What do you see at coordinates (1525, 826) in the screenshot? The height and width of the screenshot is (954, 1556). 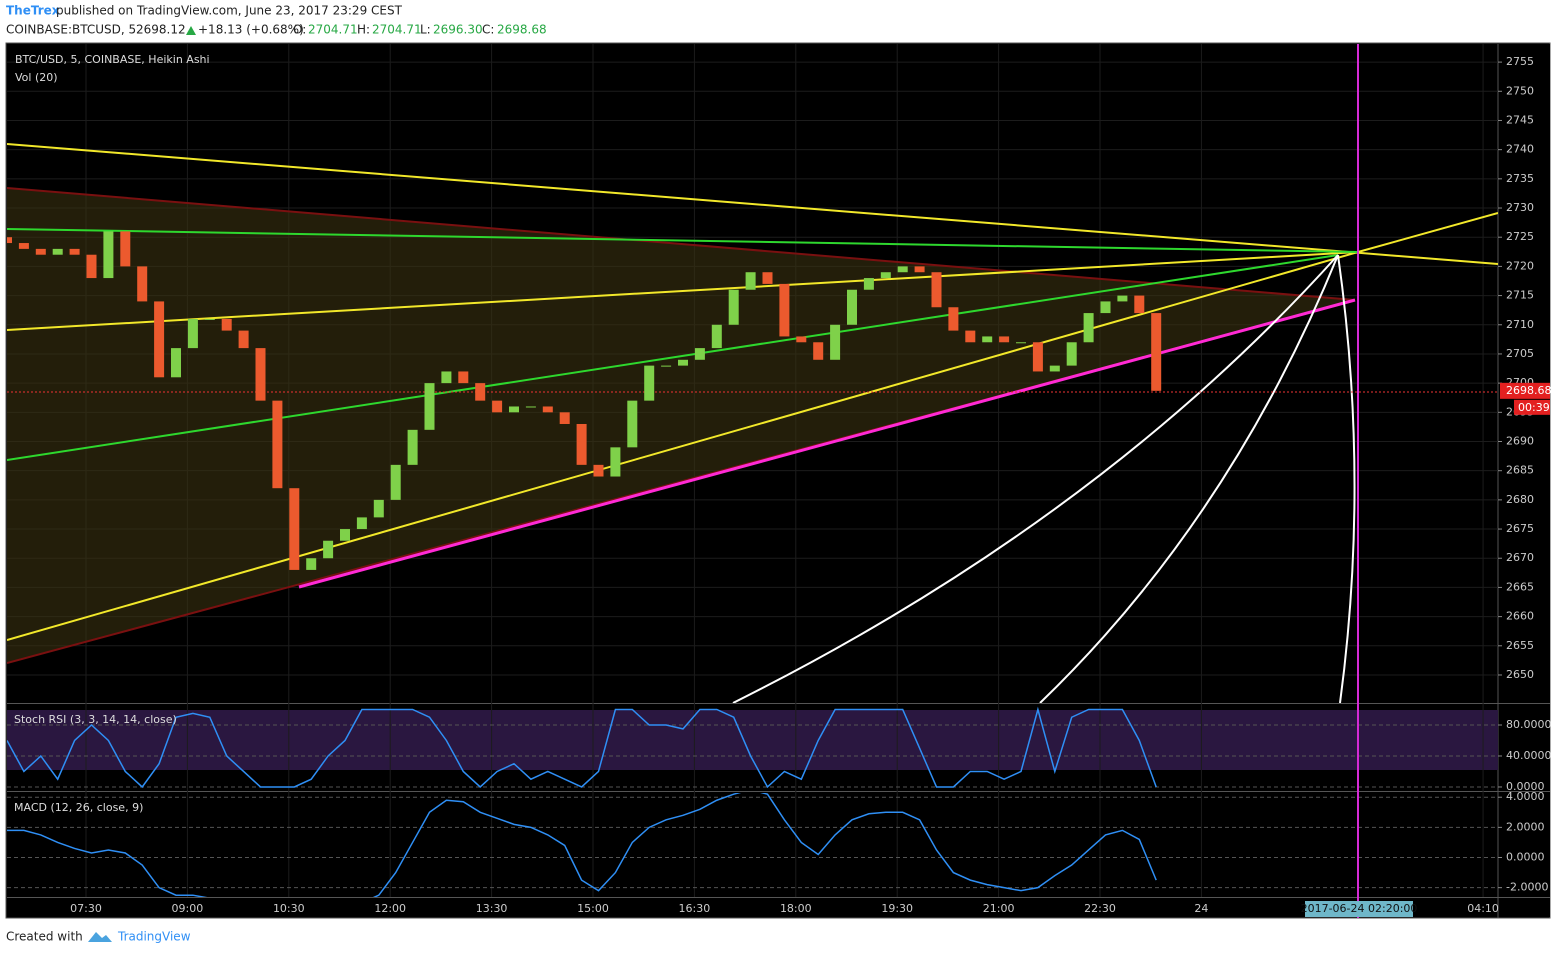 I see `y-tick-label: 2.0000` at bounding box center [1525, 826].